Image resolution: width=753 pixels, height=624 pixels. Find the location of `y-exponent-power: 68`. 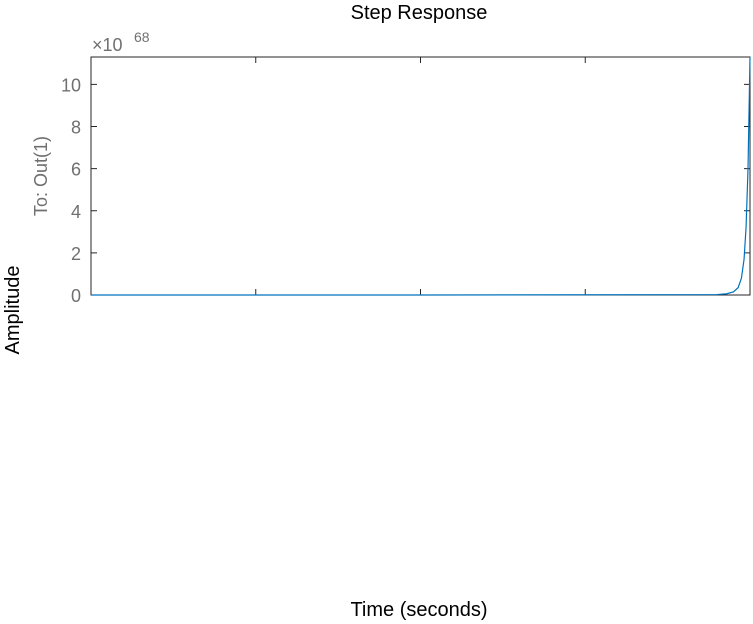

y-exponent-power: 68 is located at coordinates (142, 37).